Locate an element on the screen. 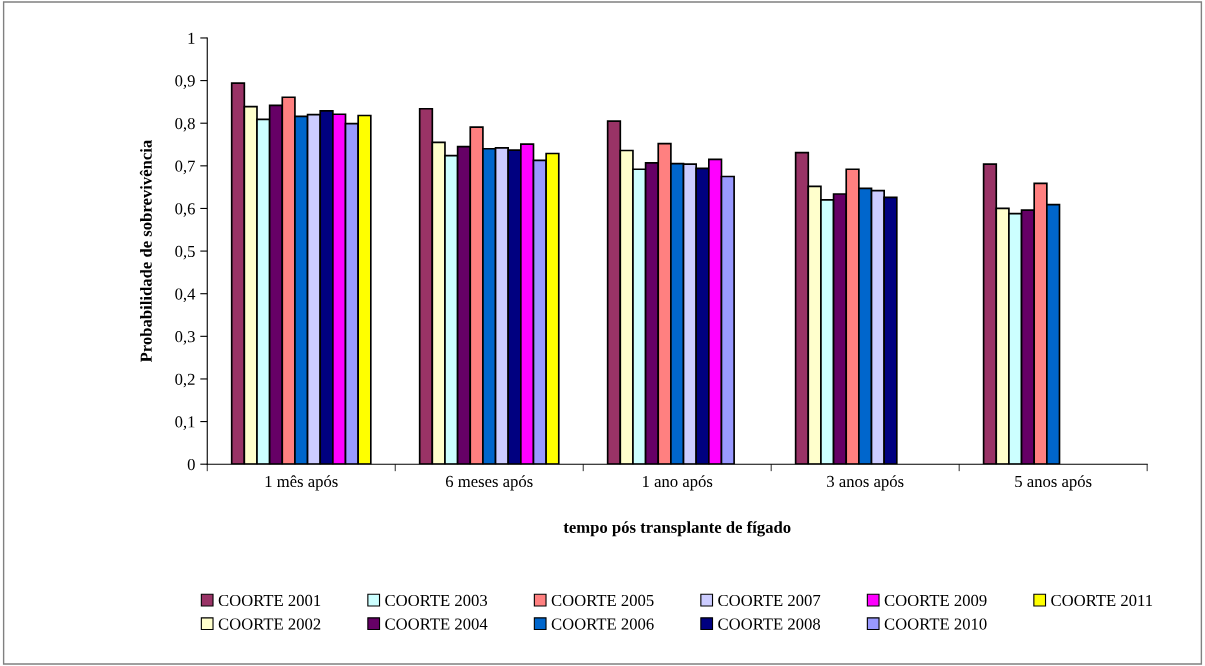 The width and height of the screenshot is (1205, 666). y-tick-label: 1 is located at coordinates (191, 38).